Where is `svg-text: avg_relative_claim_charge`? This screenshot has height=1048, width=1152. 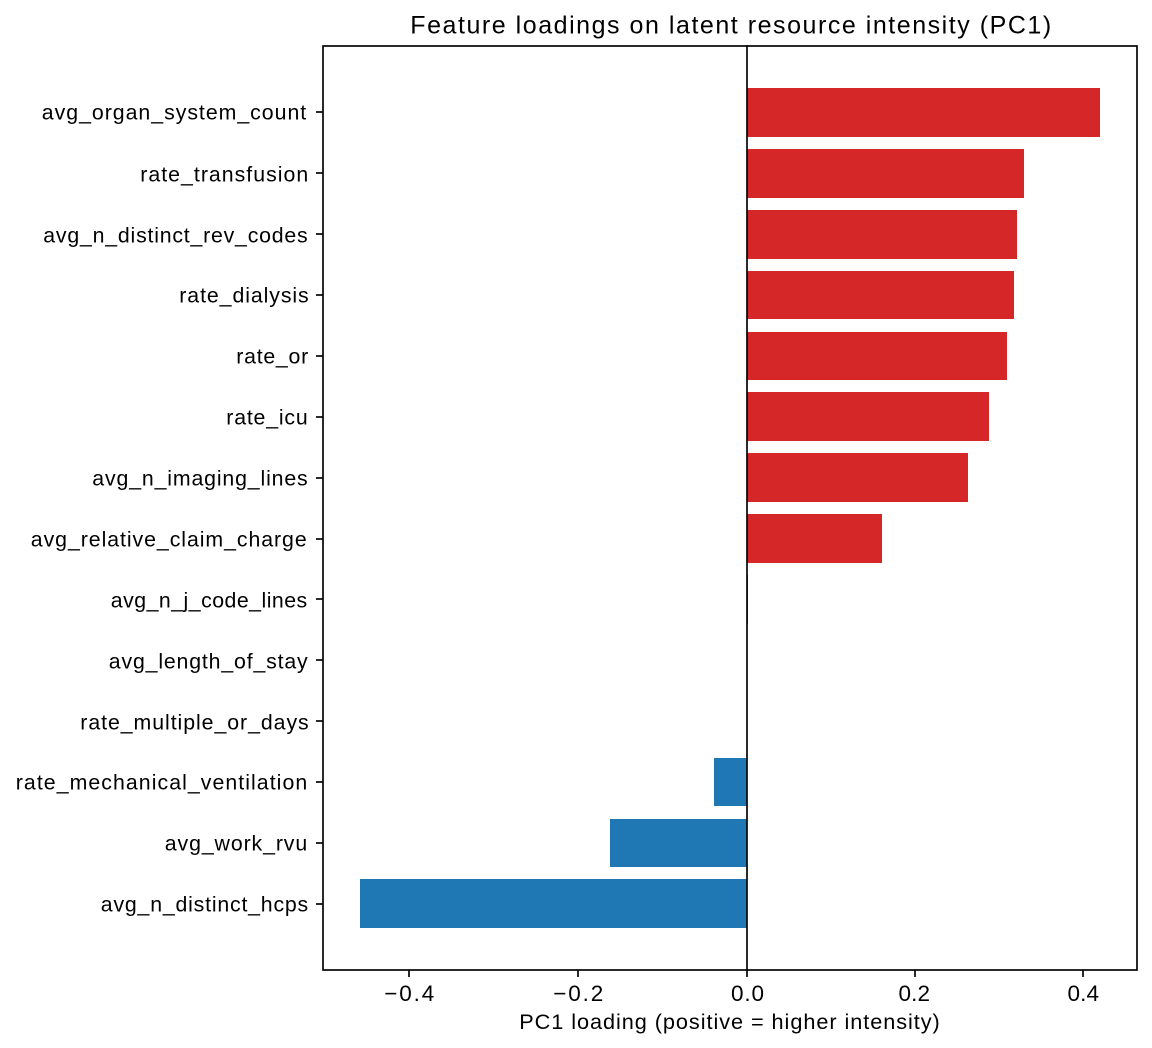 svg-text: avg_relative_claim_charge is located at coordinates (169, 540).